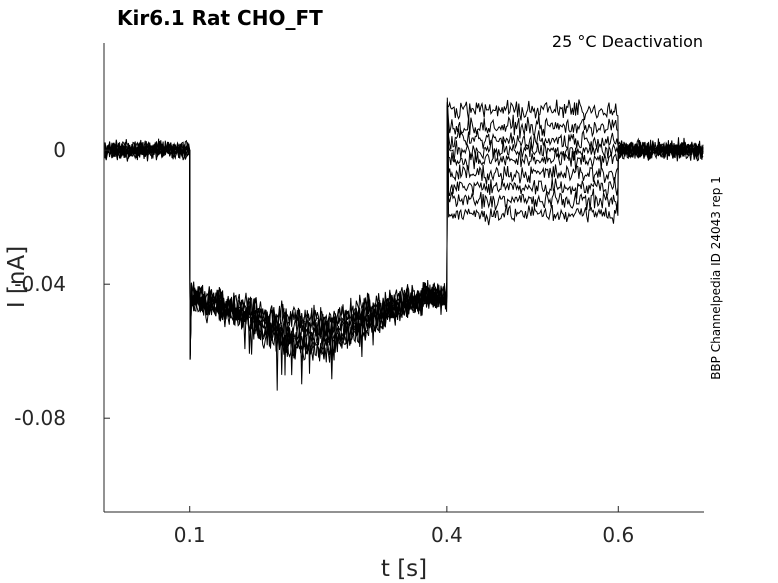  I want to click on side-annotation: BBP Channelpedia ID 24043 rep 1, so click(716, 278).